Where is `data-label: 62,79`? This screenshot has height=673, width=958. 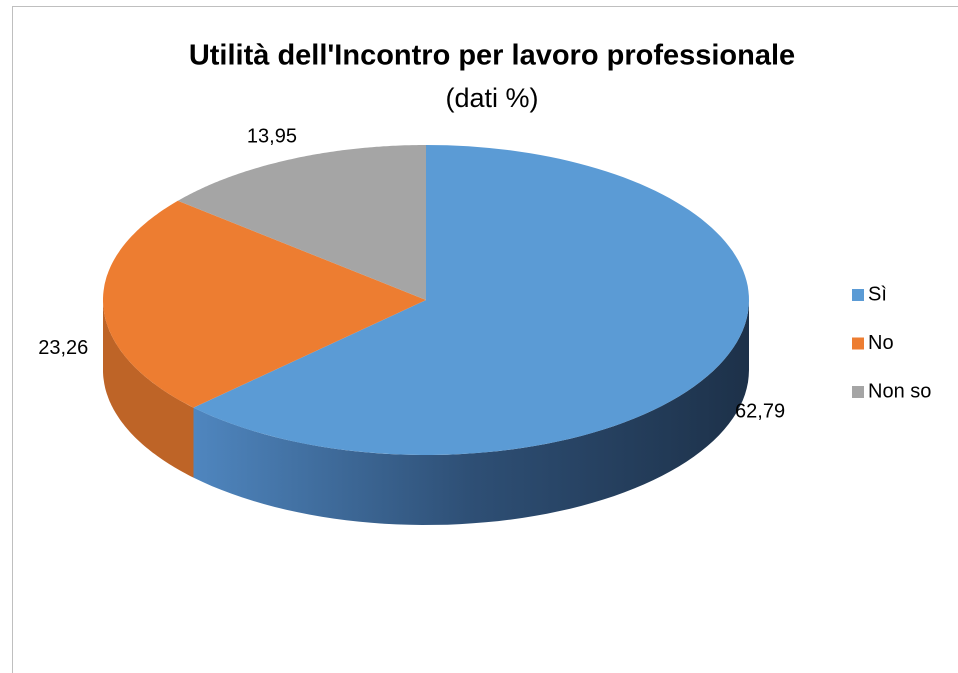 data-label: 62,79 is located at coordinates (760, 412).